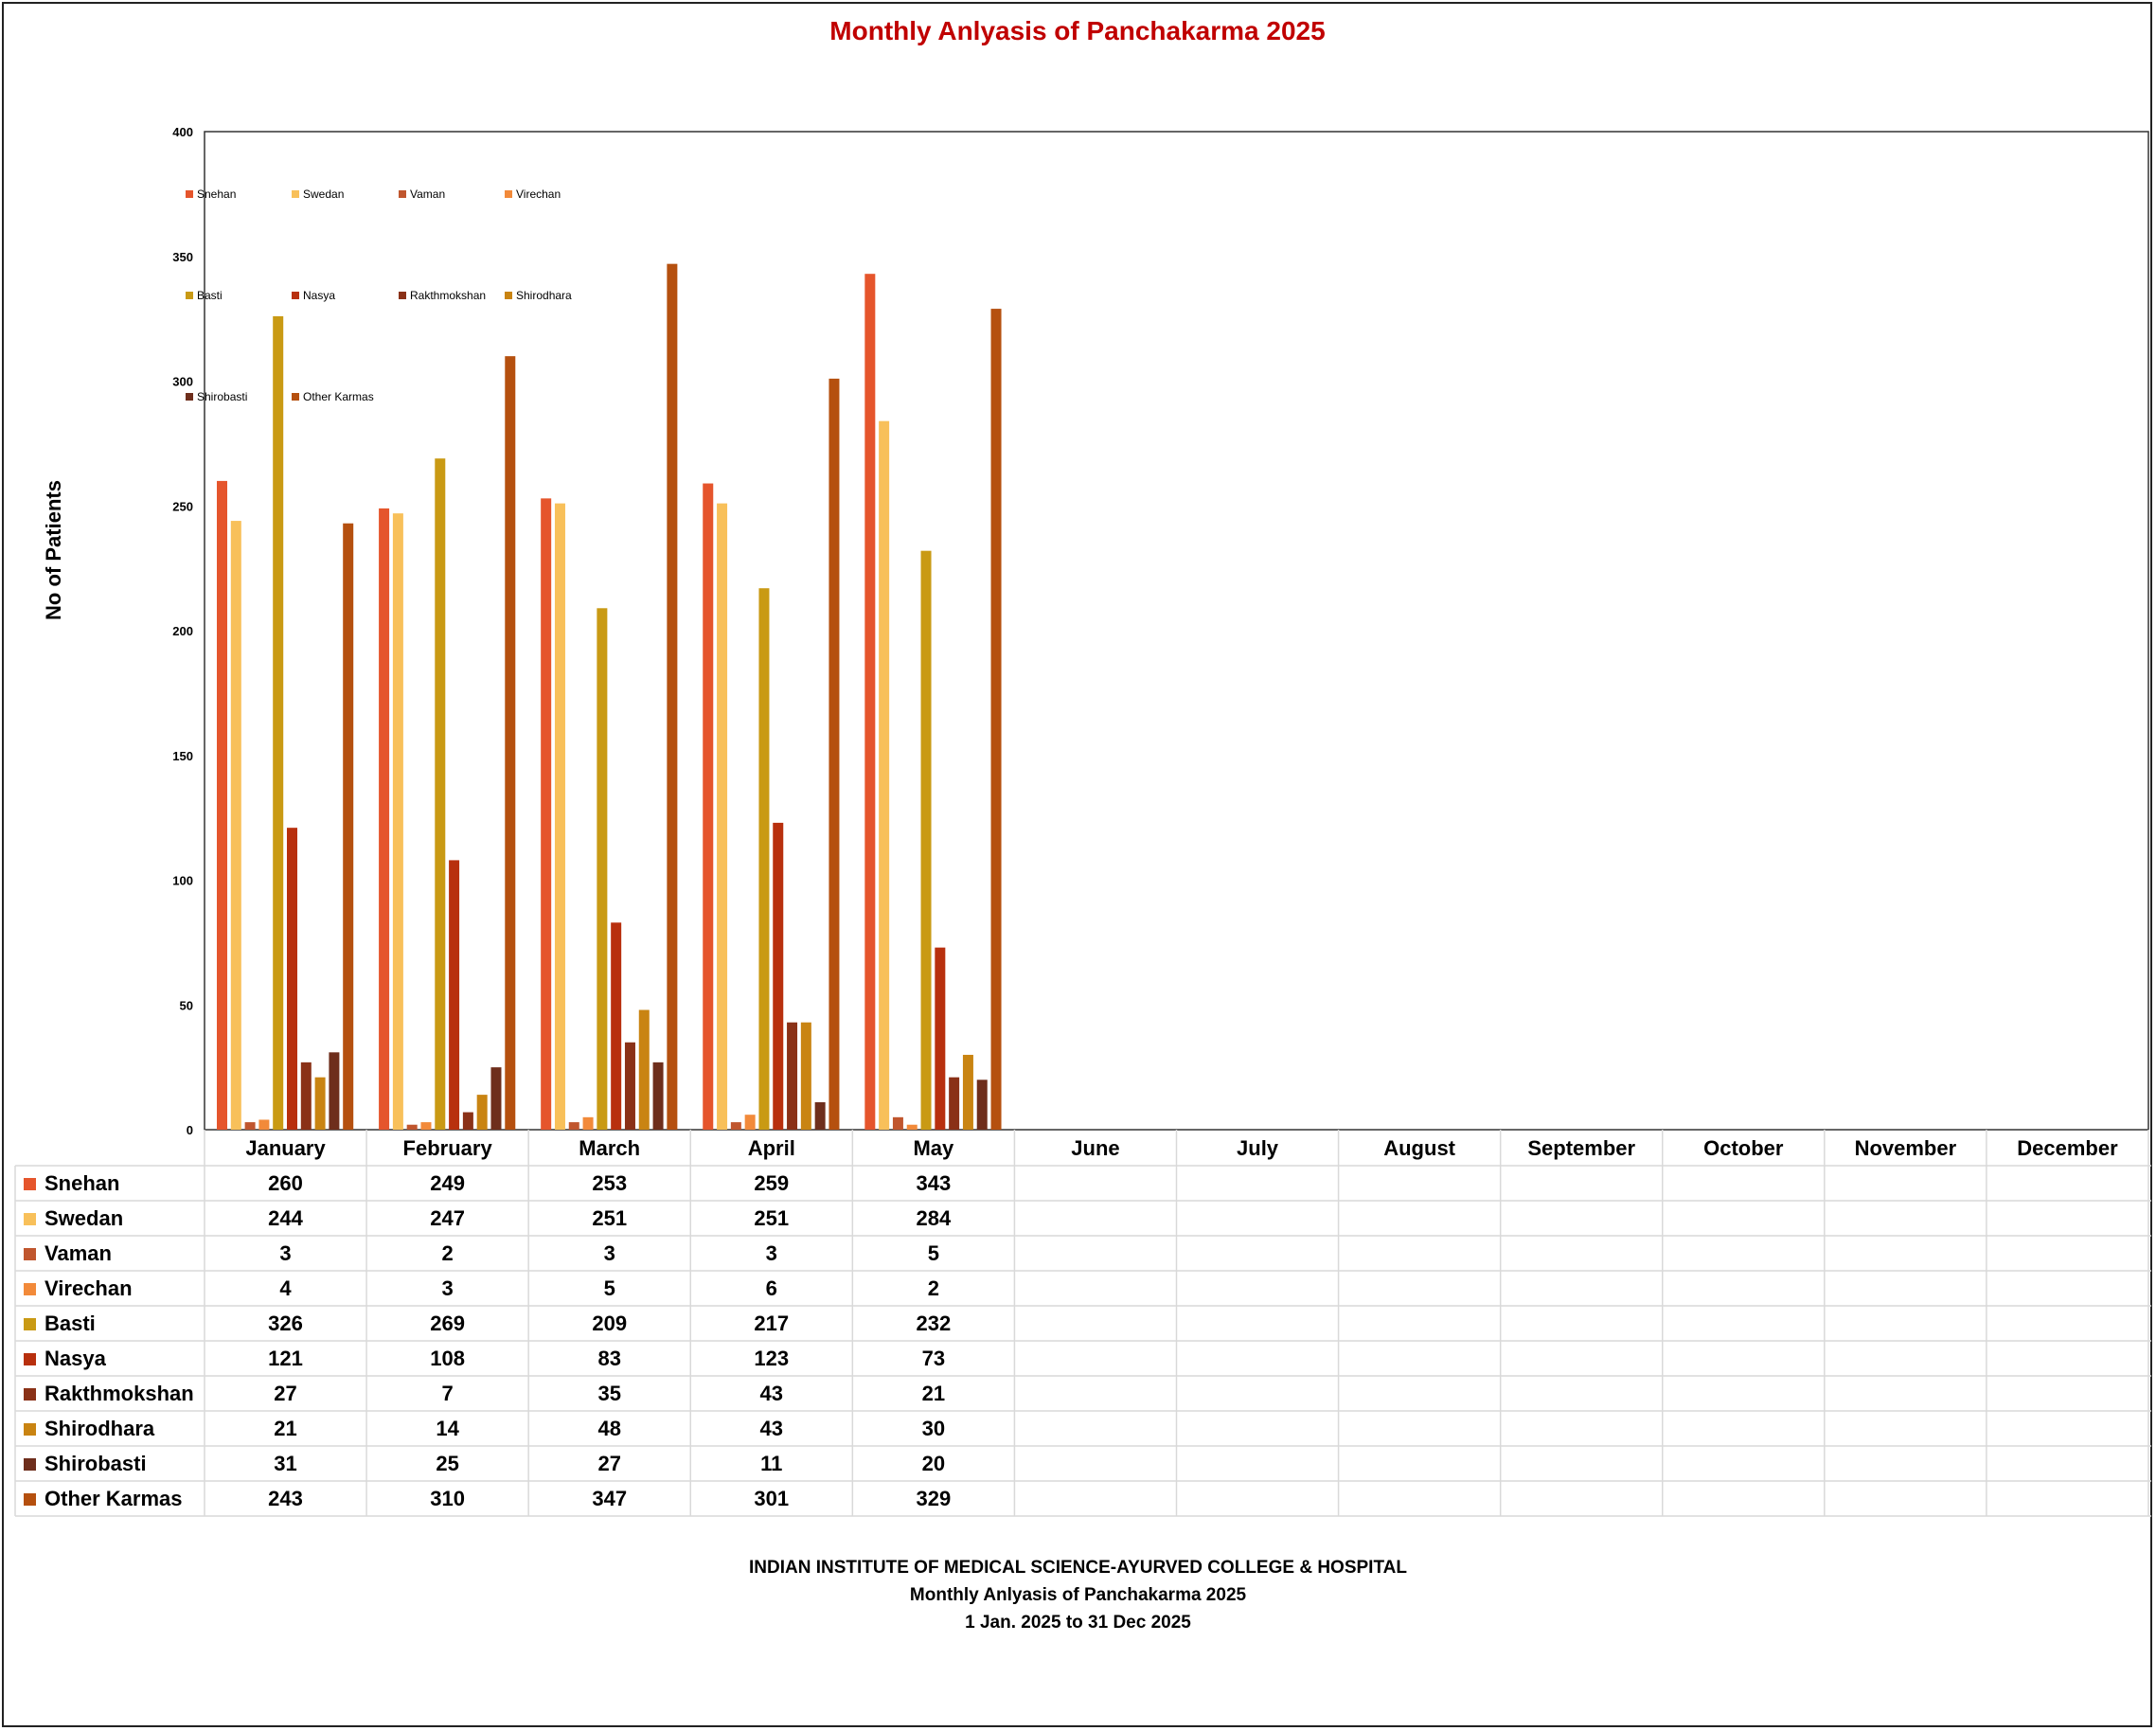  I want to click on bar-virechan-february, so click(426, 1126).